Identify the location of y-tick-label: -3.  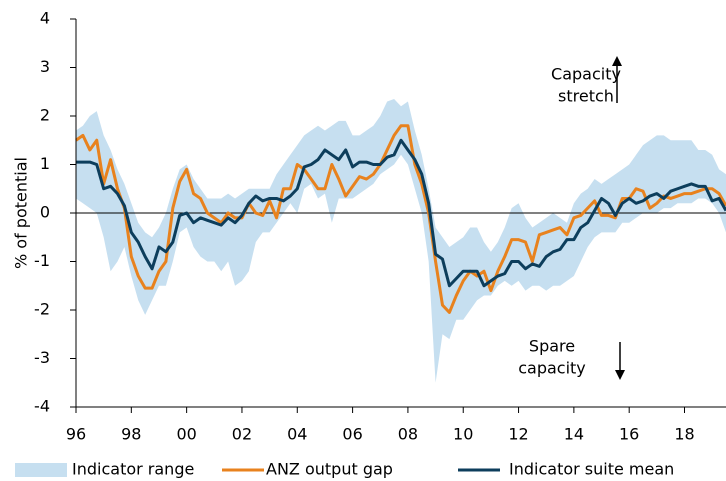
(42, 357).